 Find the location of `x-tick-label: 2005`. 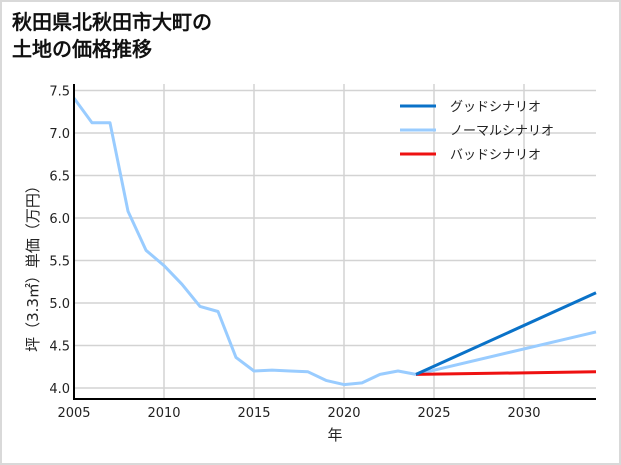

x-tick-label: 2005 is located at coordinates (73, 413).